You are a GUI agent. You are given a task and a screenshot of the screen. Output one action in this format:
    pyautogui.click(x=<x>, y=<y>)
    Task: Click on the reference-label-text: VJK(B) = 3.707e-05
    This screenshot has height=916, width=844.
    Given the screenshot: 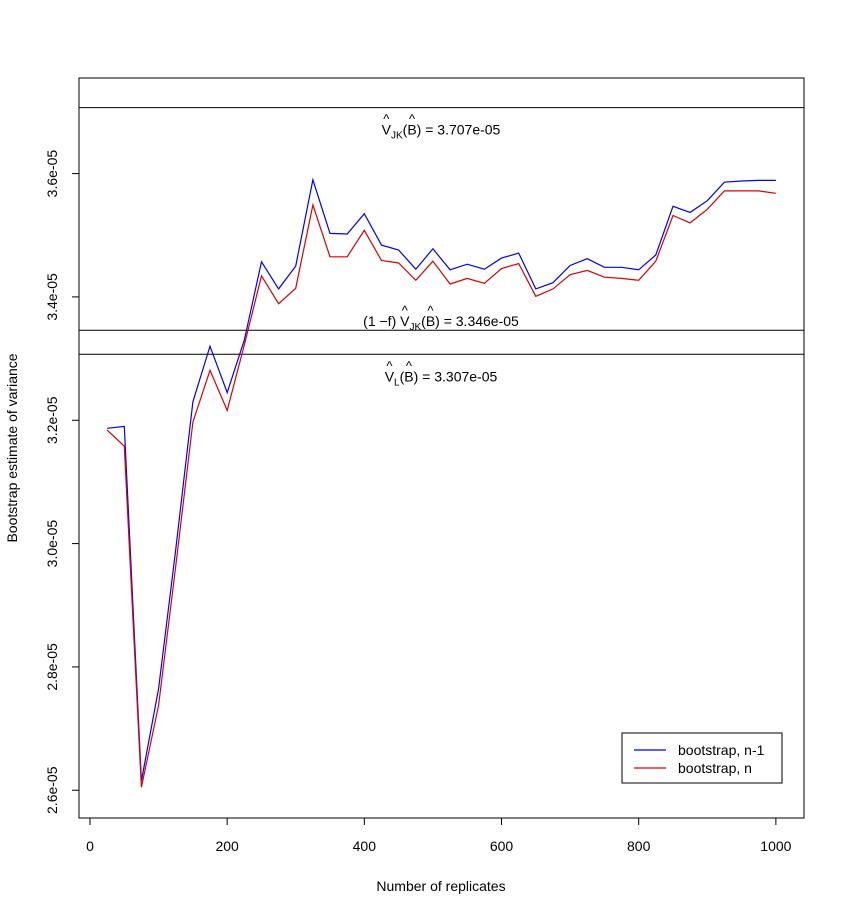 What is the action you would take?
    pyautogui.click(x=441, y=132)
    